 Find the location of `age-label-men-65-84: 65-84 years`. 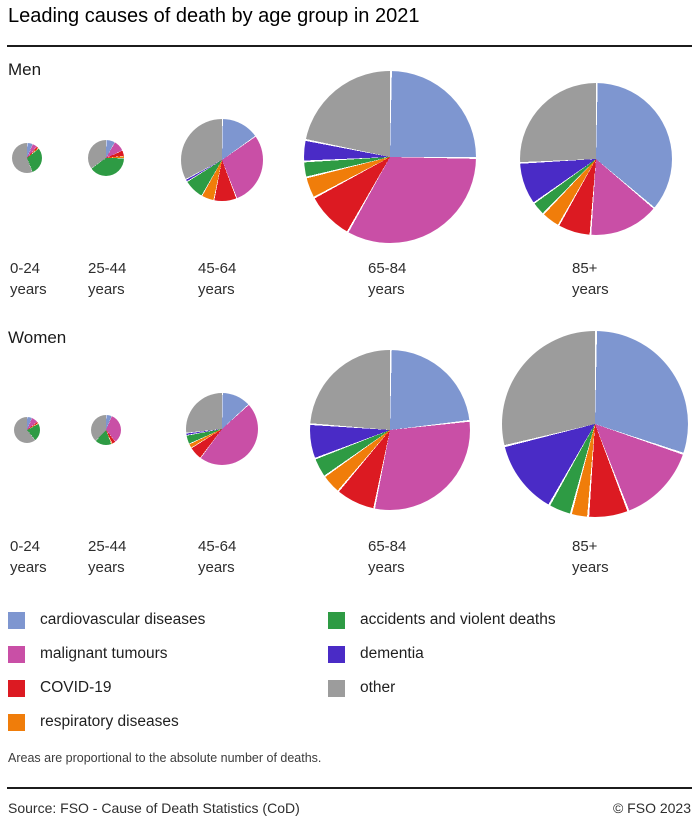

age-label-men-65-84: 65-84 years is located at coordinates (387, 279).